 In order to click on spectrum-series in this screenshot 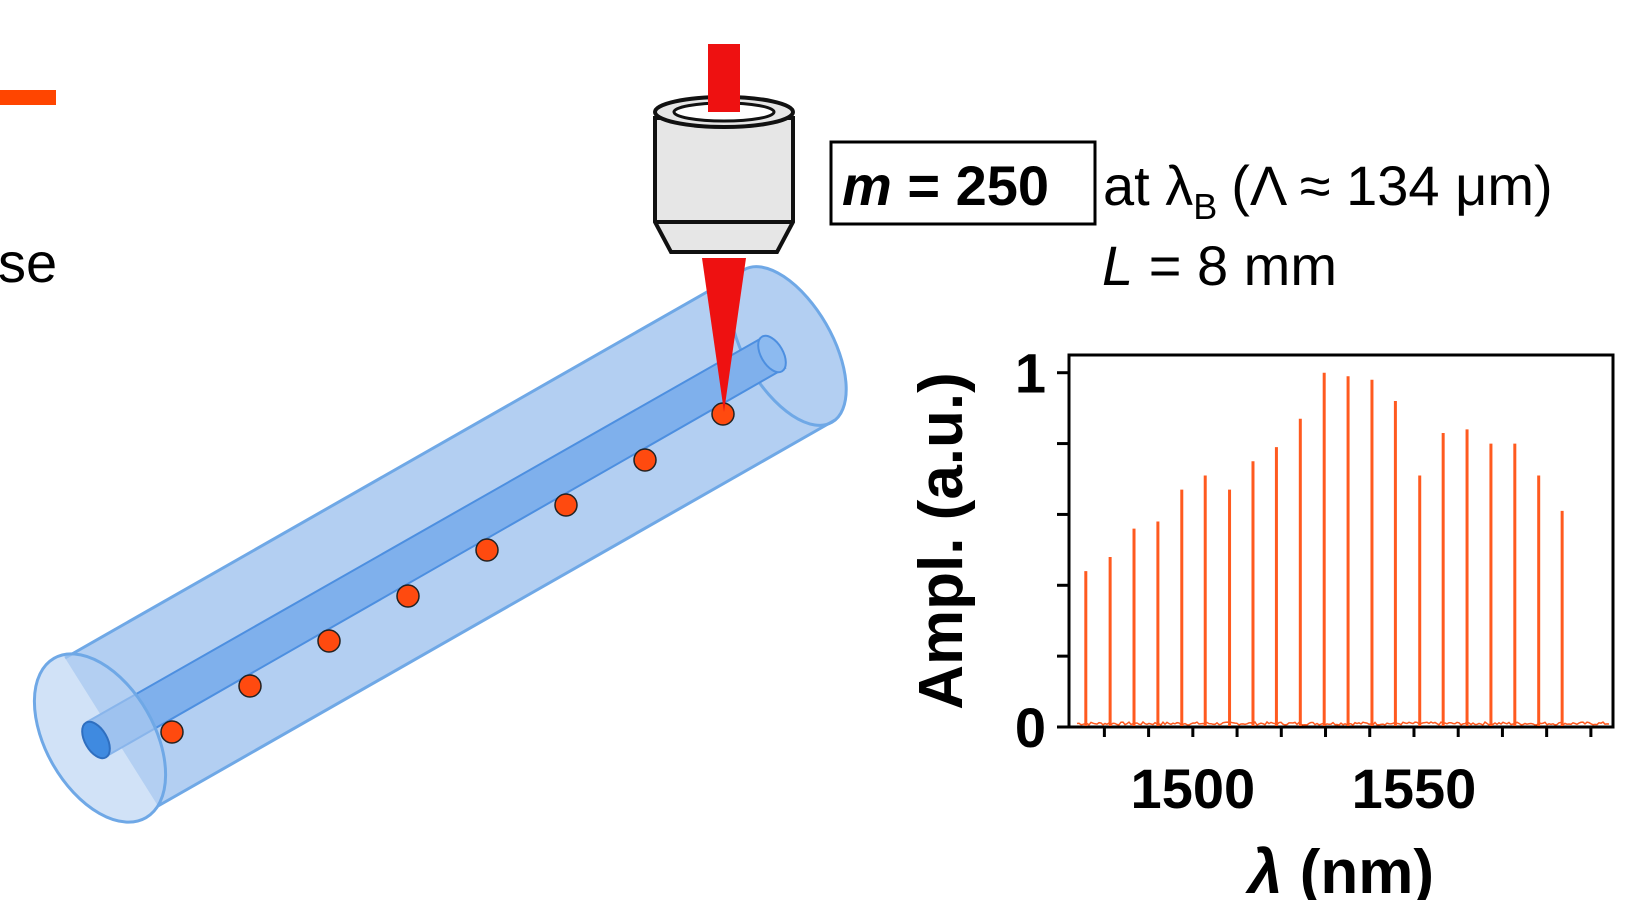, I will do `click(1343, 549)`.